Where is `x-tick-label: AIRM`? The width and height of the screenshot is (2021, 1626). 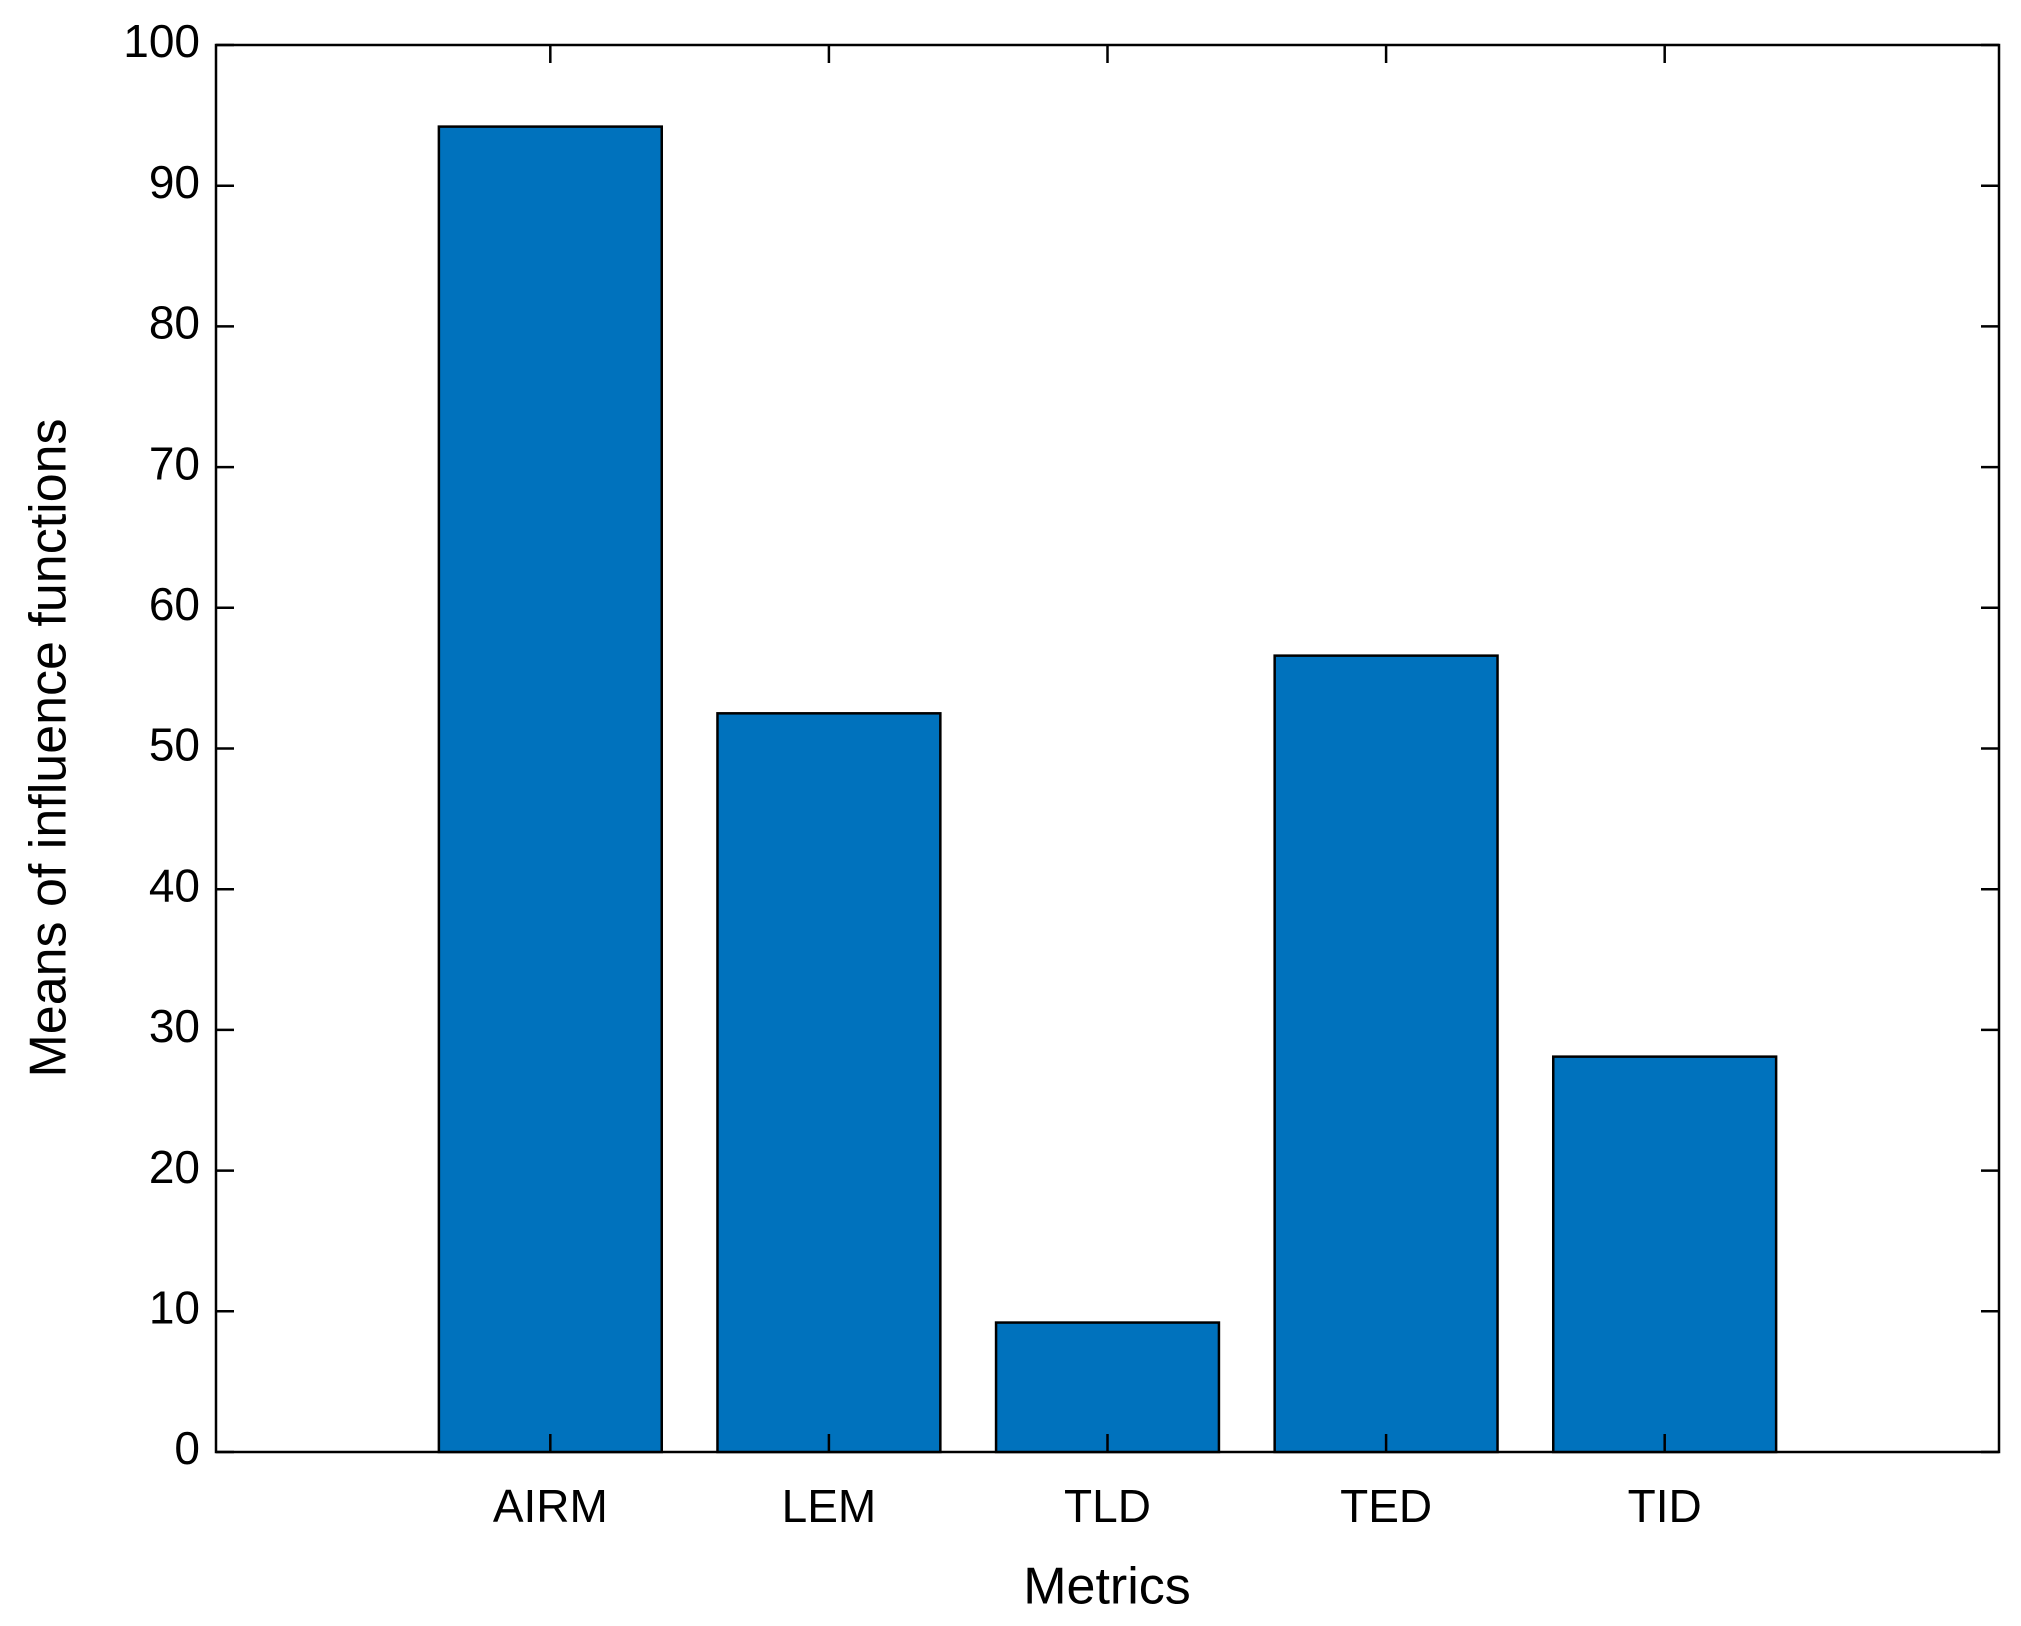 x-tick-label: AIRM is located at coordinates (550, 1506).